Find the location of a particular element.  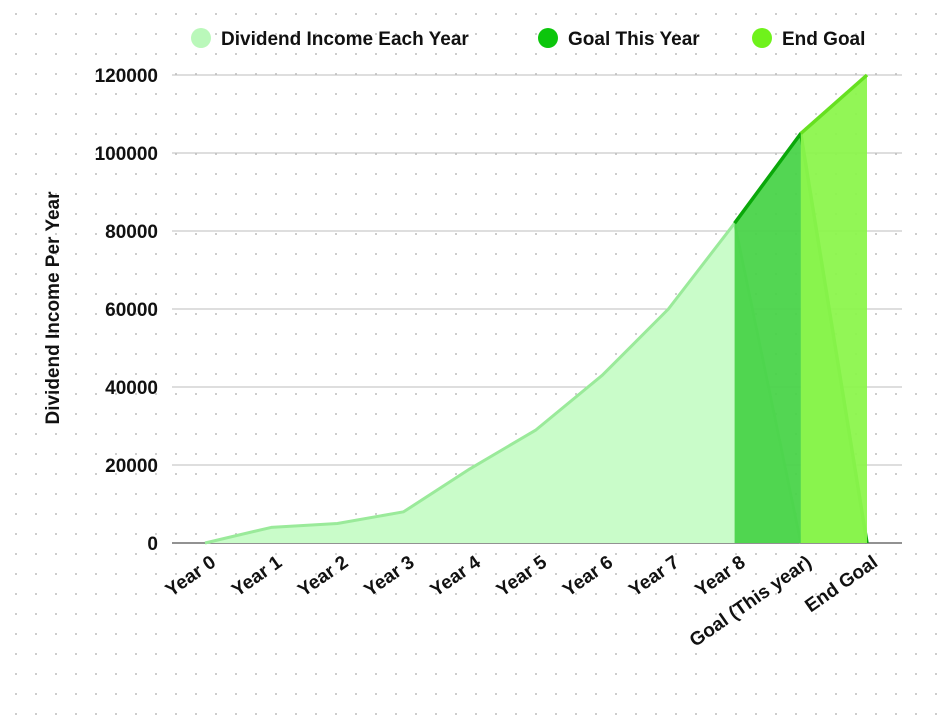

legend-label-goal-this-year: Goal This Year is located at coordinates (634, 39).